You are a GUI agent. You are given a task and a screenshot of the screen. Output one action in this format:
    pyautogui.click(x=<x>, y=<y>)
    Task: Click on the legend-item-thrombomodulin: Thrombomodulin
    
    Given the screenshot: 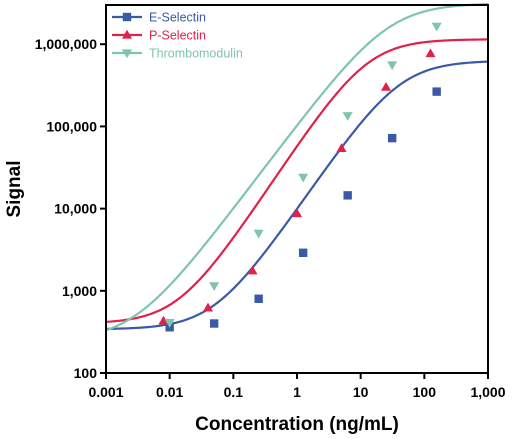 What is the action you would take?
    pyautogui.click(x=177, y=54)
    